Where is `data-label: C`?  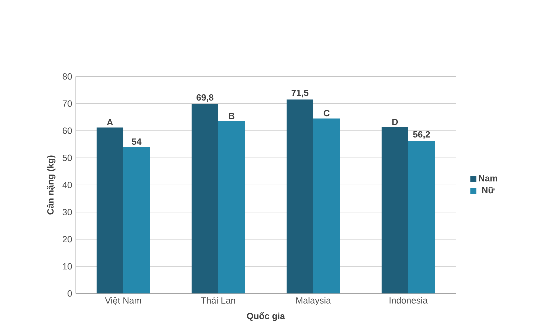 data-label: C is located at coordinates (327, 113).